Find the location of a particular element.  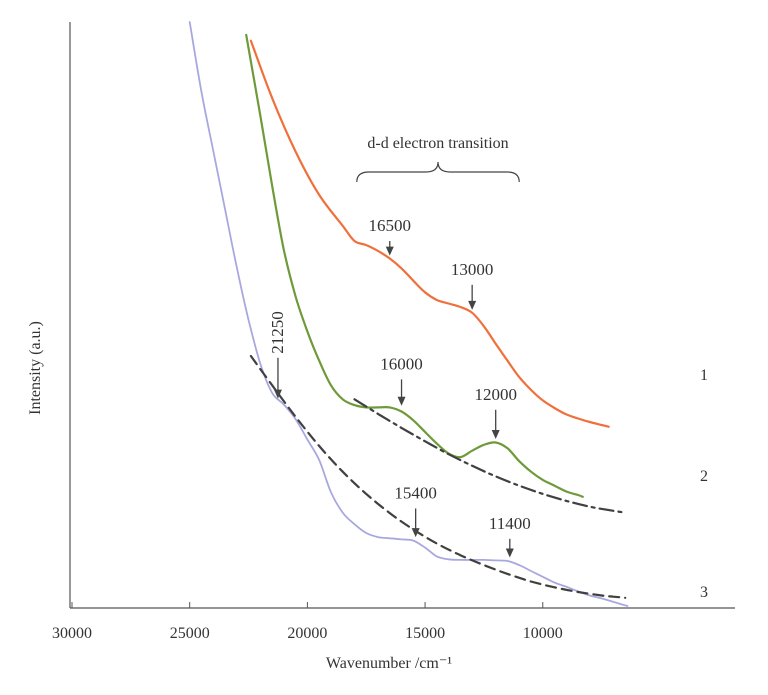

x-tick-label-25000: 25000 is located at coordinates (190, 633).